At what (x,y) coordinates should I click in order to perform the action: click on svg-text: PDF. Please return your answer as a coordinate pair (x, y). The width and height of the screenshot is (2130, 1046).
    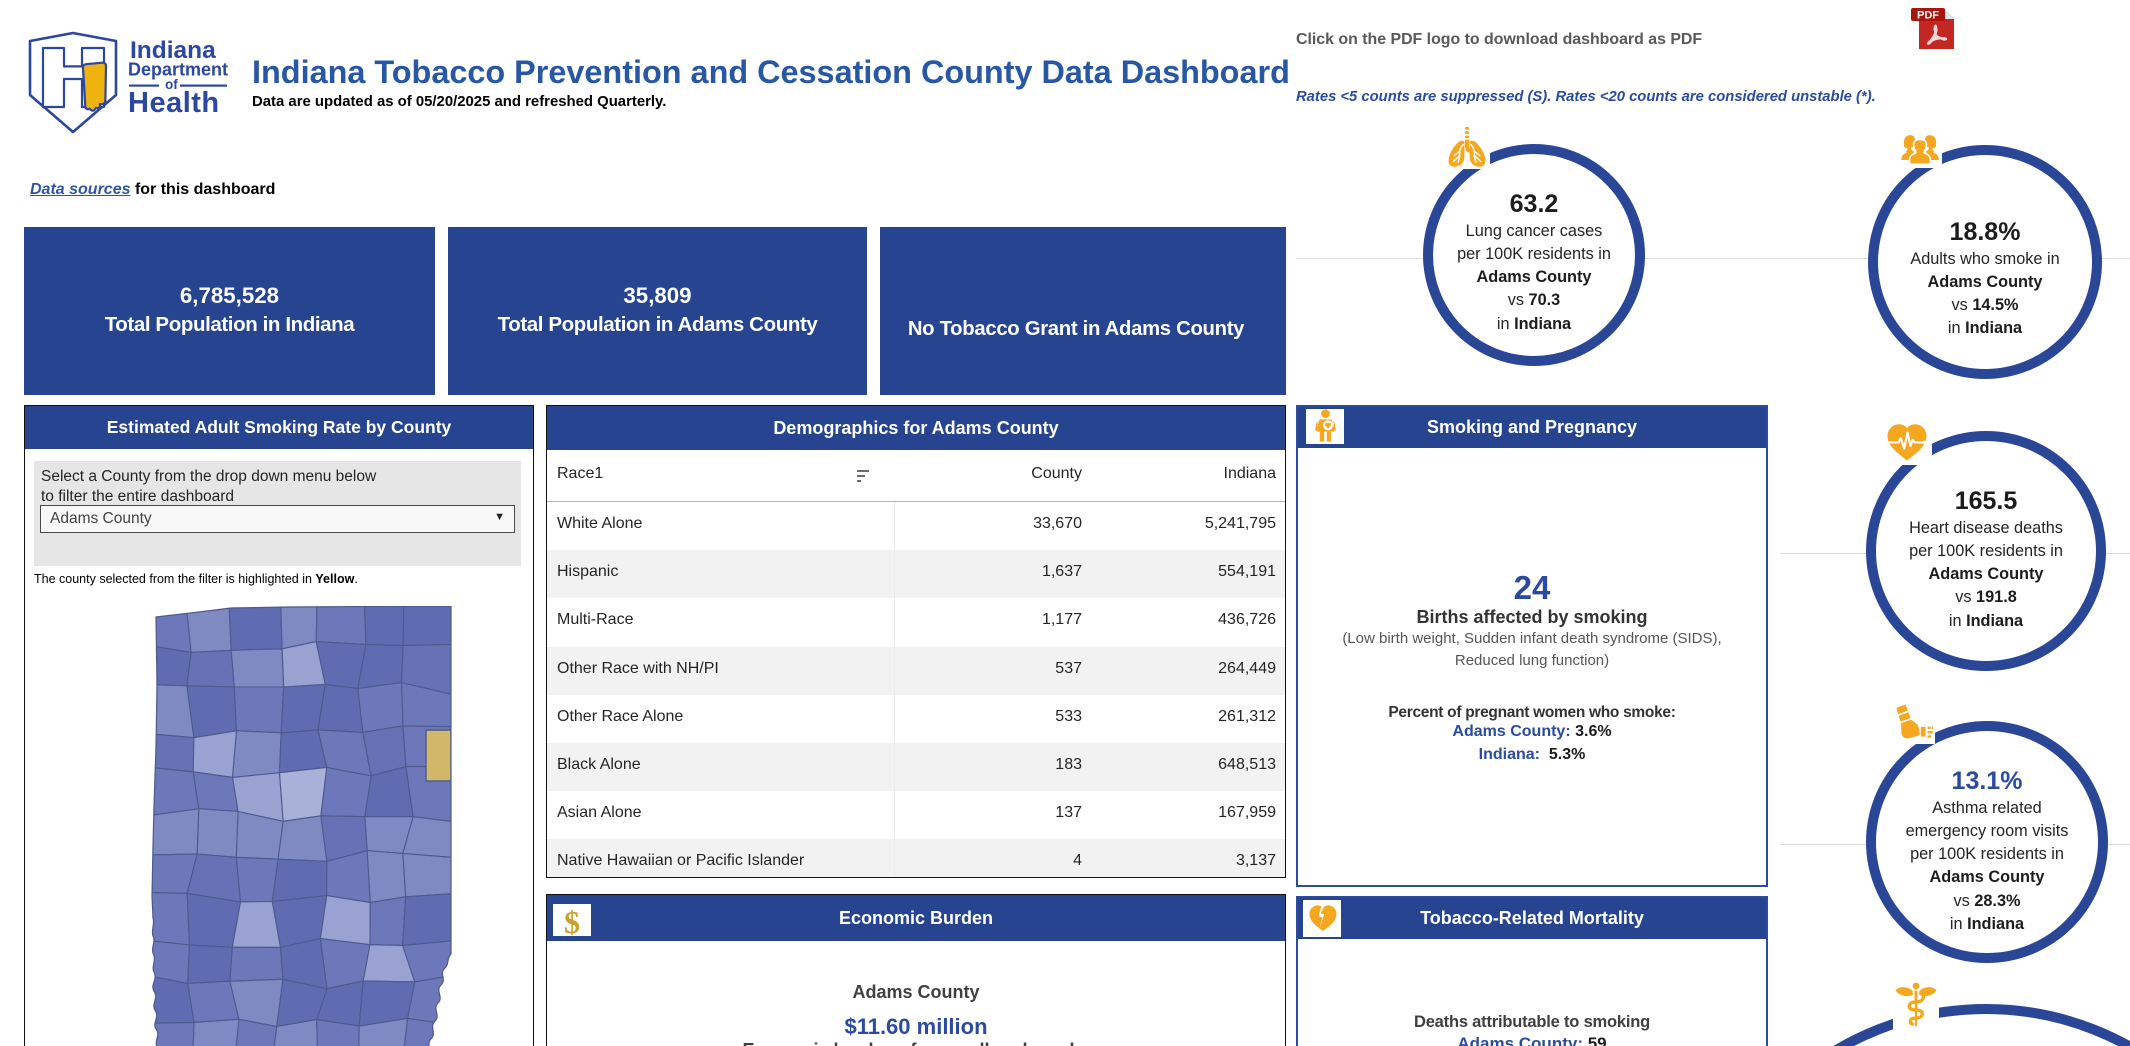
    Looking at the image, I should click on (1928, 16).